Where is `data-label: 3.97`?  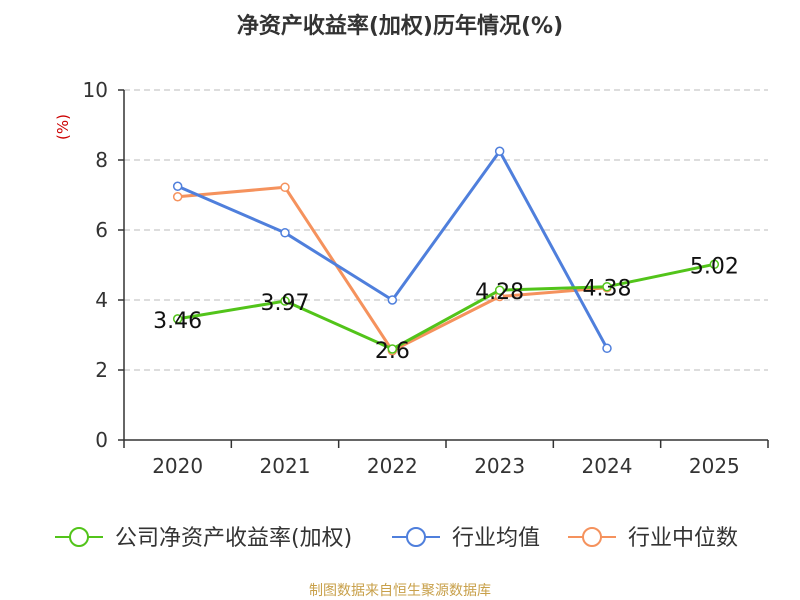 data-label: 3.97 is located at coordinates (285, 303).